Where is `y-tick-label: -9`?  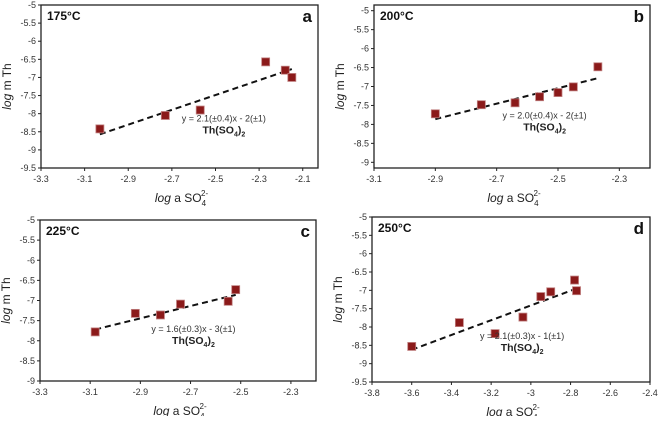
y-tick-label: -9 is located at coordinates (365, 162).